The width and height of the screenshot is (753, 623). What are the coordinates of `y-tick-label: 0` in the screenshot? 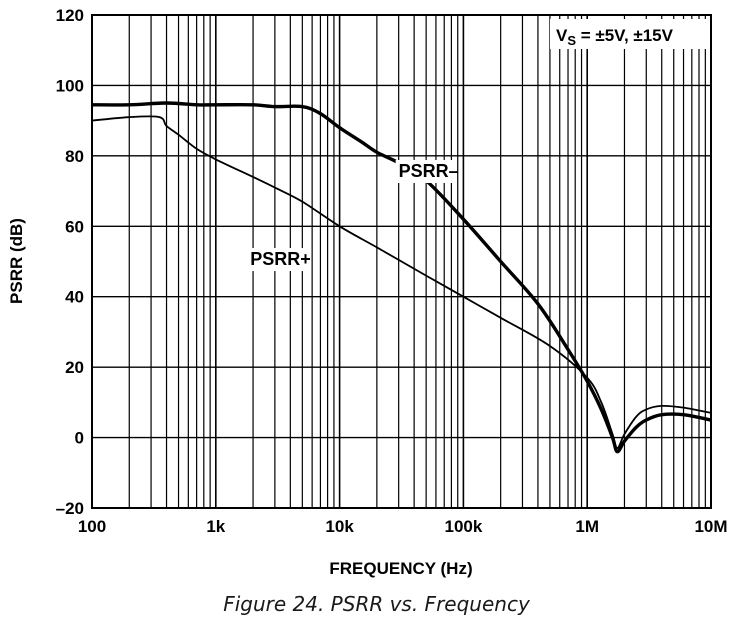 It's located at (79, 438).